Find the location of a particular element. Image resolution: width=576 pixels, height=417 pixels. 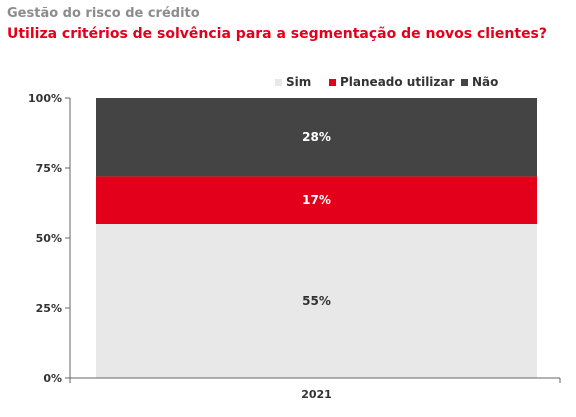

data-label: 17% is located at coordinates (316, 200).